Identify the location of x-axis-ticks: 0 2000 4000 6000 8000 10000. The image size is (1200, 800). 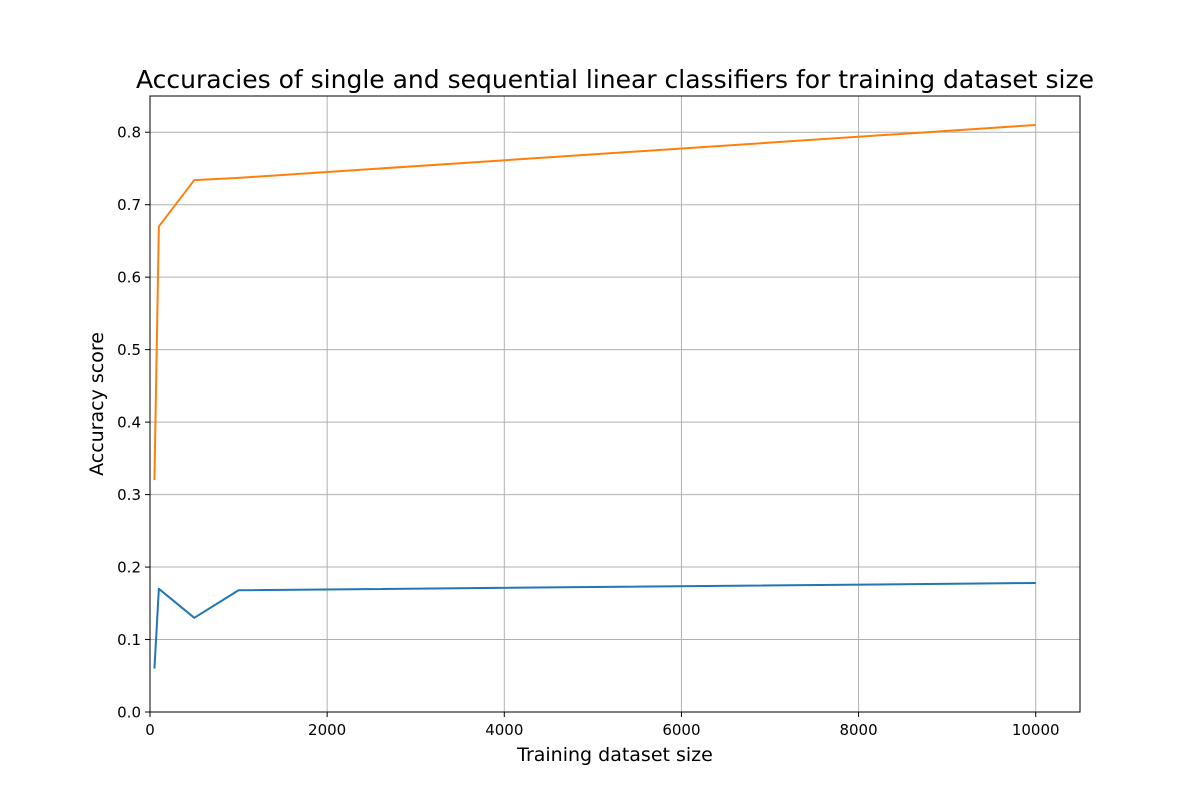
(602, 725).